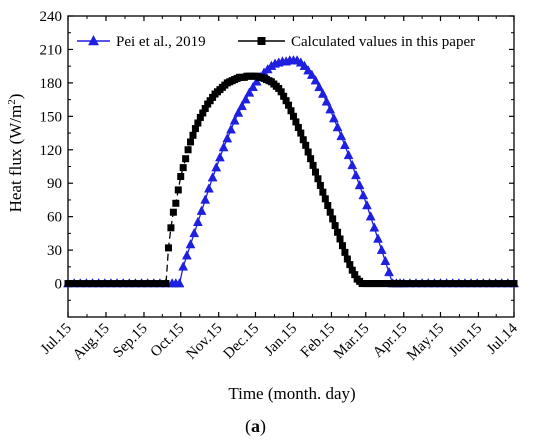  What do you see at coordinates (352, 342) in the screenshot?
I see `x-tick-label: Mar.15` at bounding box center [352, 342].